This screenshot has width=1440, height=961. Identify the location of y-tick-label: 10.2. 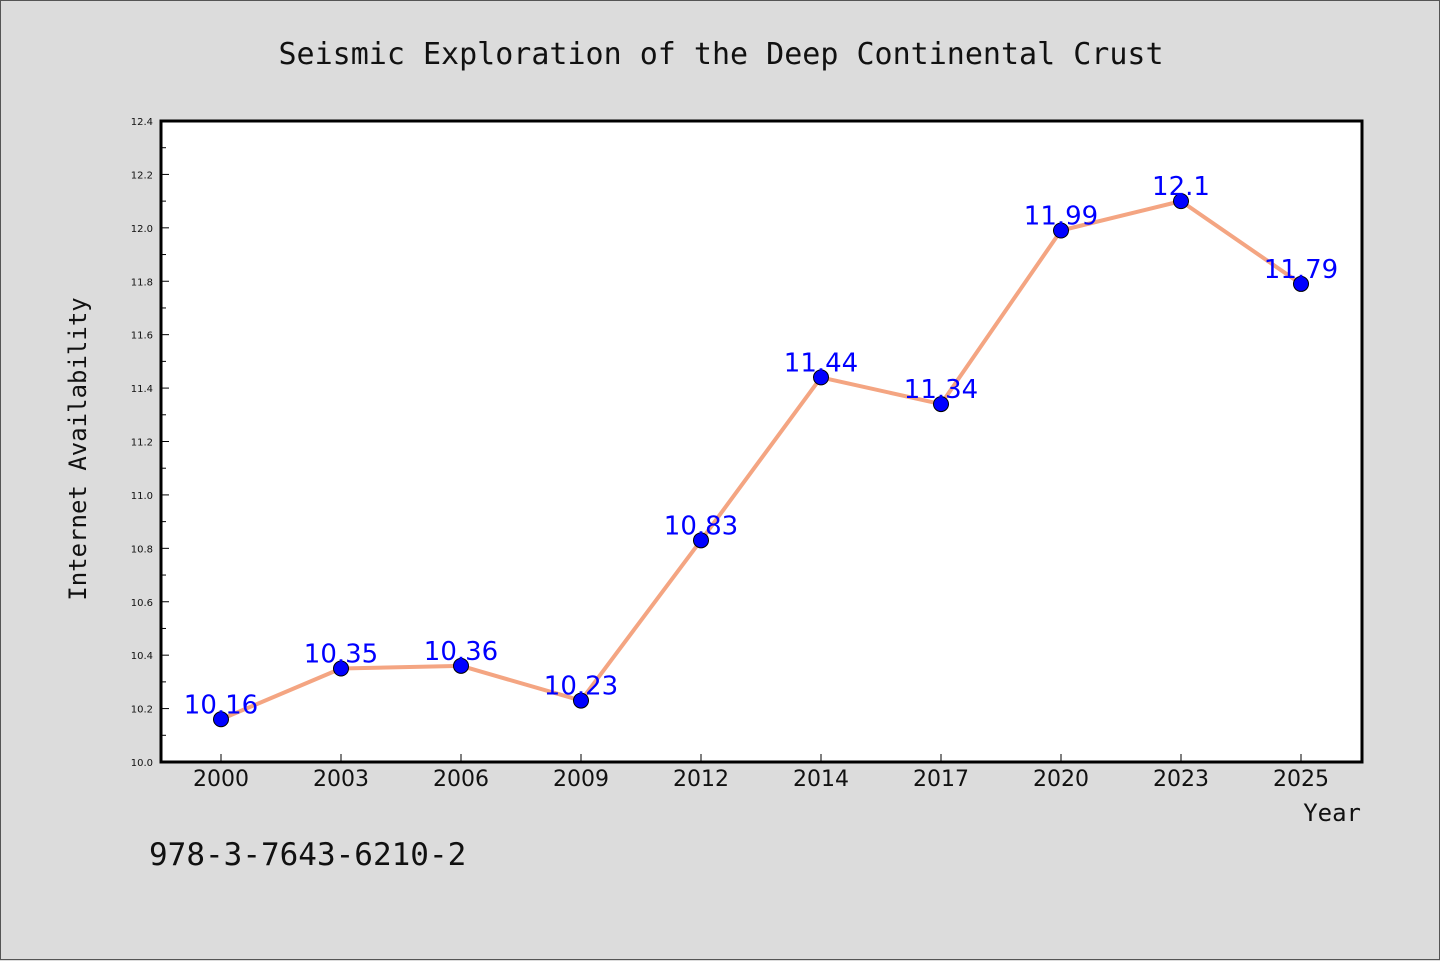
(142, 710).